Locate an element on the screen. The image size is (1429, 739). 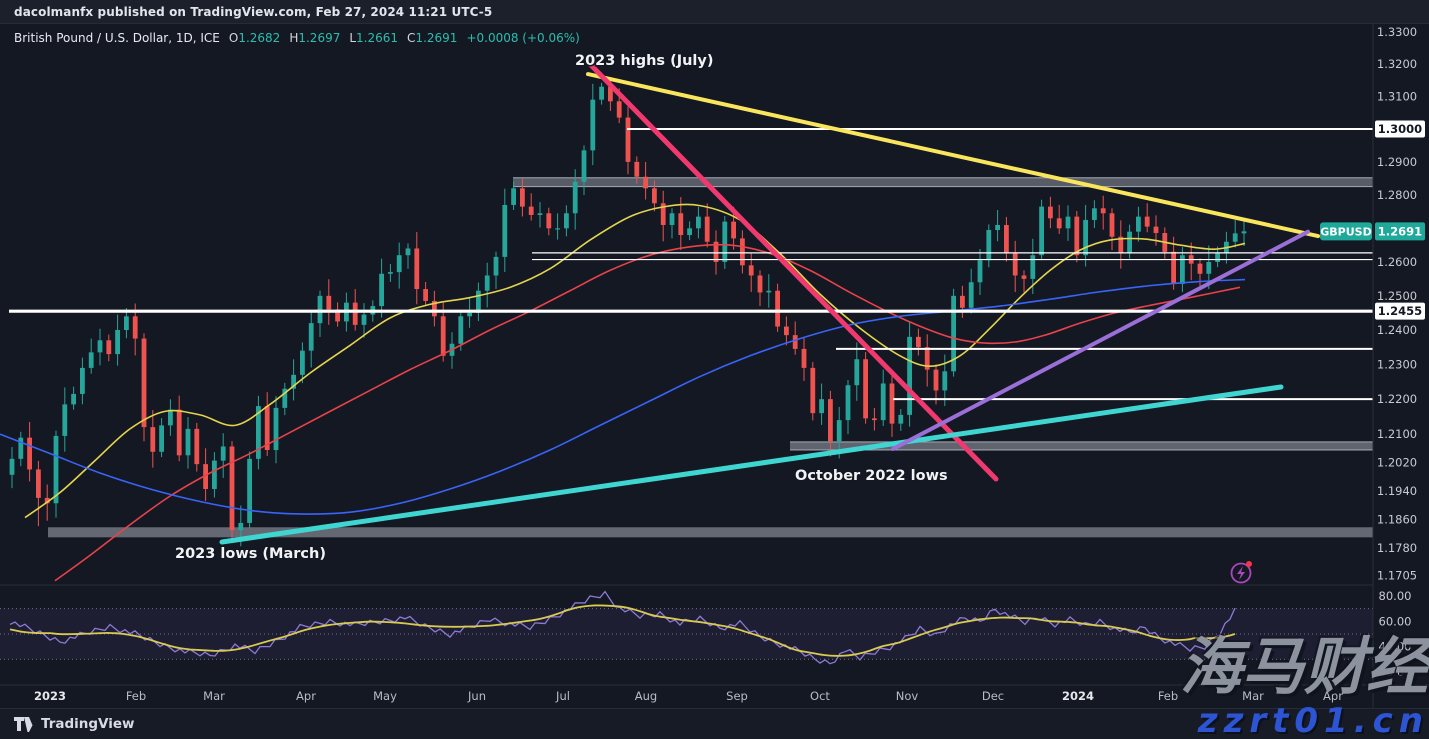
time-tick: 2024 is located at coordinates (1078, 696).